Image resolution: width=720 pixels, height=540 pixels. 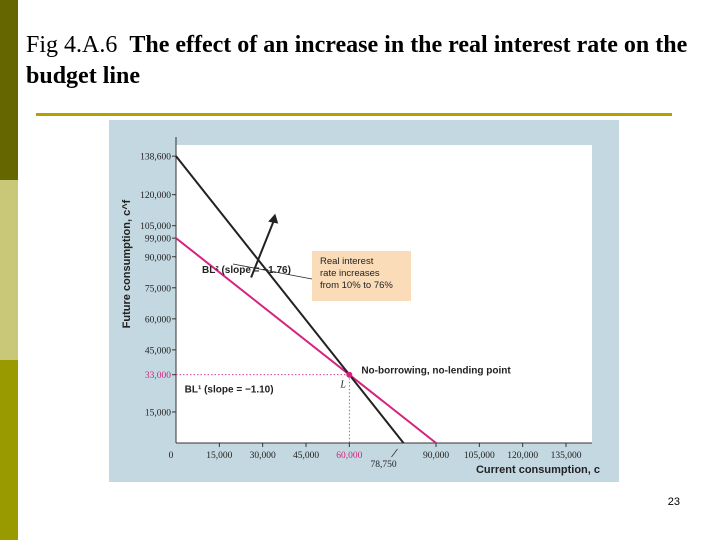 I want to click on y-tick-label: 15,000, so click(x=158, y=413).